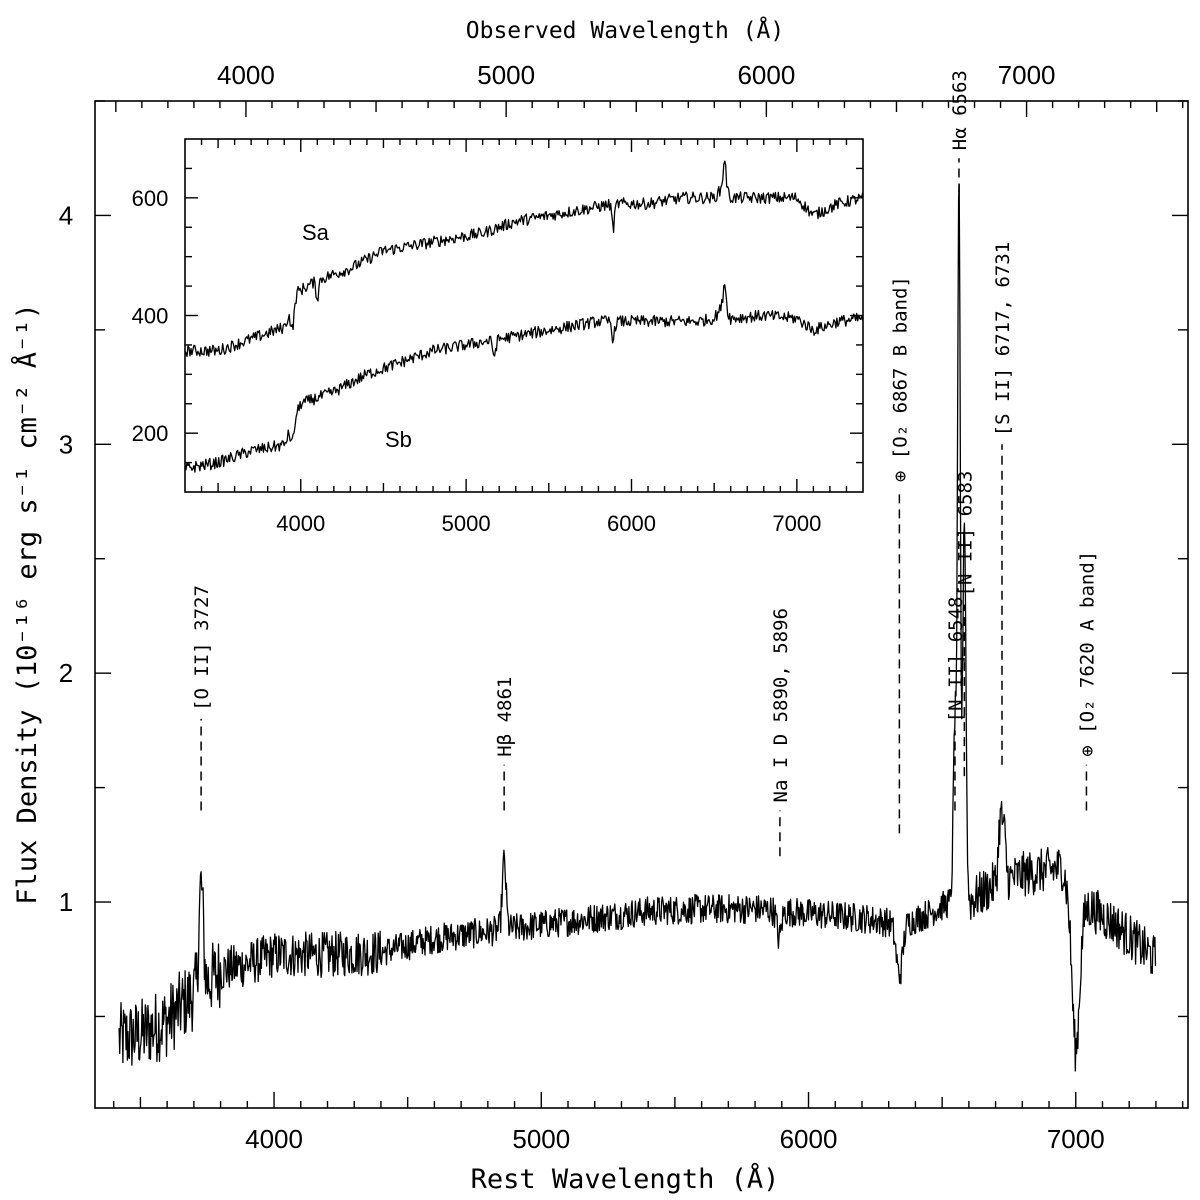 The width and height of the screenshot is (1200, 1200). What do you see at coordinates (66, 902) in the screenshot?
I see `y-tick-label: 1` at bounding box center [66, 902].